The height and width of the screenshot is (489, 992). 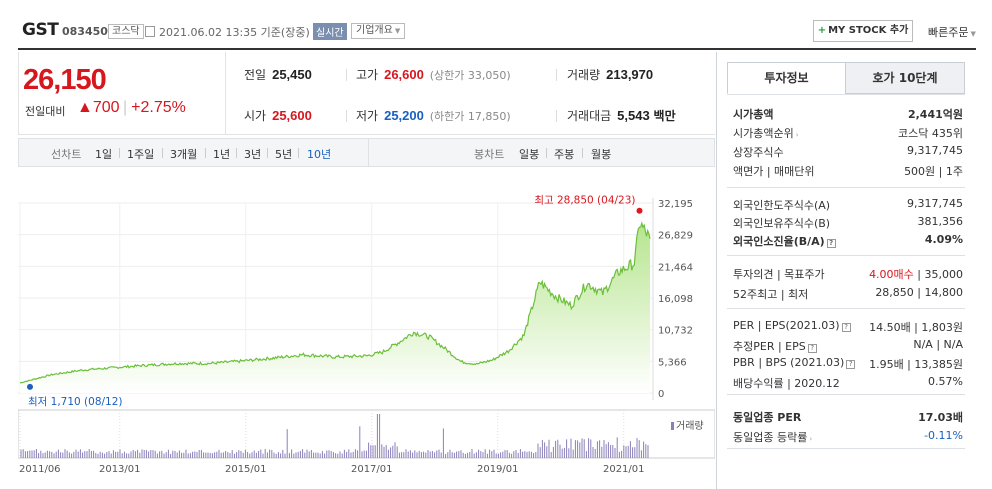 I want to click on stat-high: 고가 26,600 (상한가 33,050), so click(x=433, y=74).